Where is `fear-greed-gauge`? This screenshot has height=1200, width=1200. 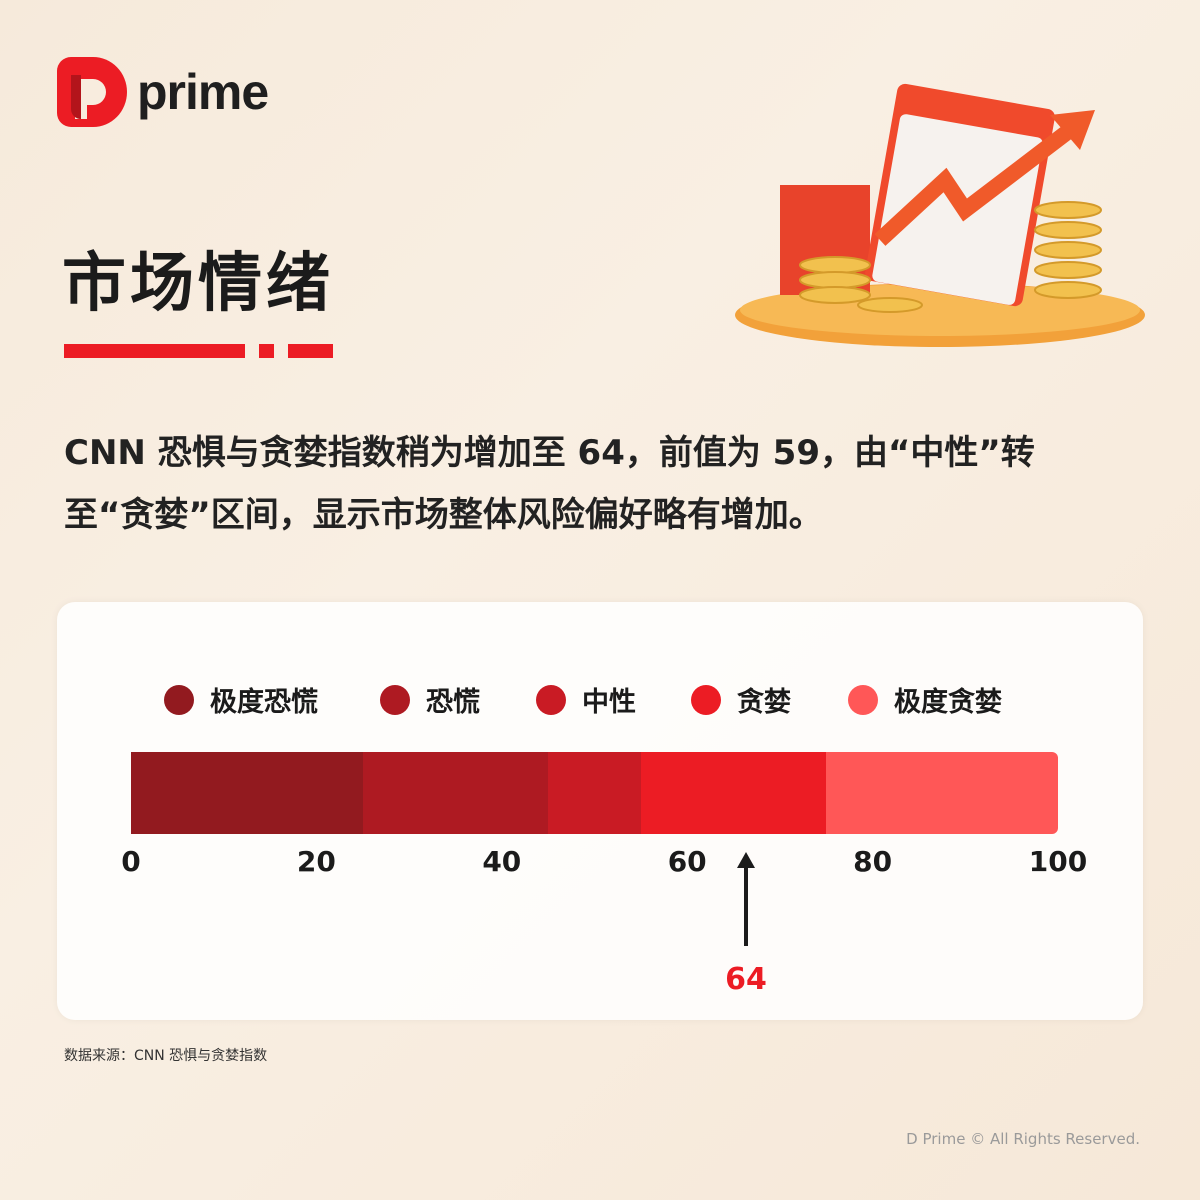 fear-greed-gauge is located at coordinates (594, 793).